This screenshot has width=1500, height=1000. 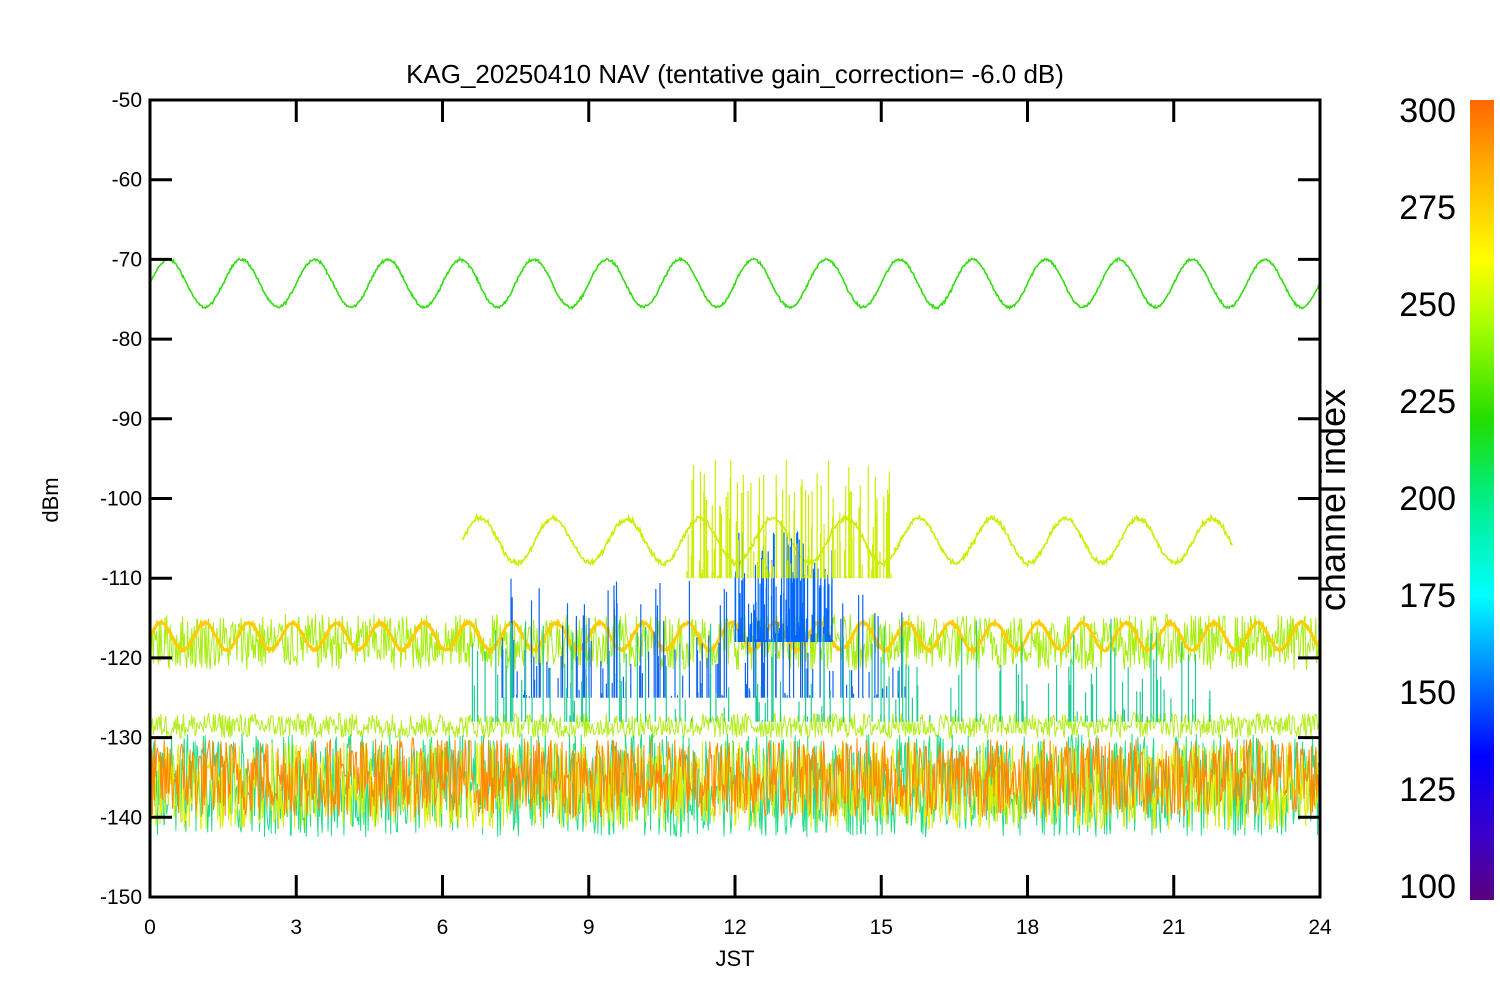 I want to click on y-axis-label: dBm, so click(x=50, y=499).